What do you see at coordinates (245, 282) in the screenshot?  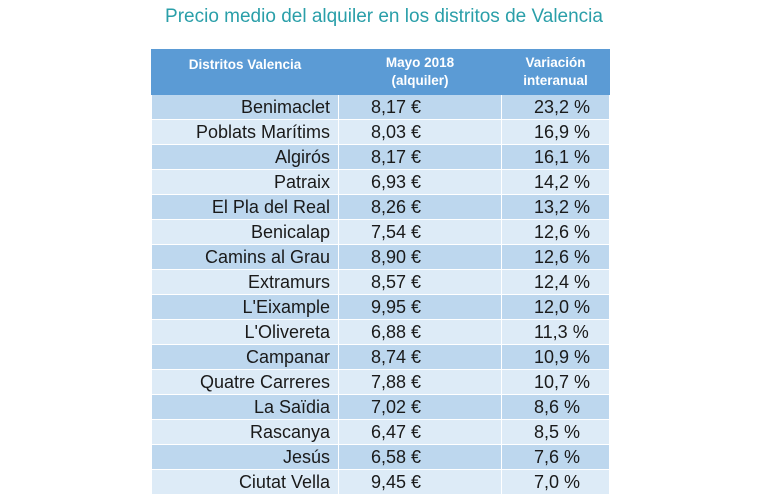 I see `district-cell: Extramurs` at bounding box center [245, 282].